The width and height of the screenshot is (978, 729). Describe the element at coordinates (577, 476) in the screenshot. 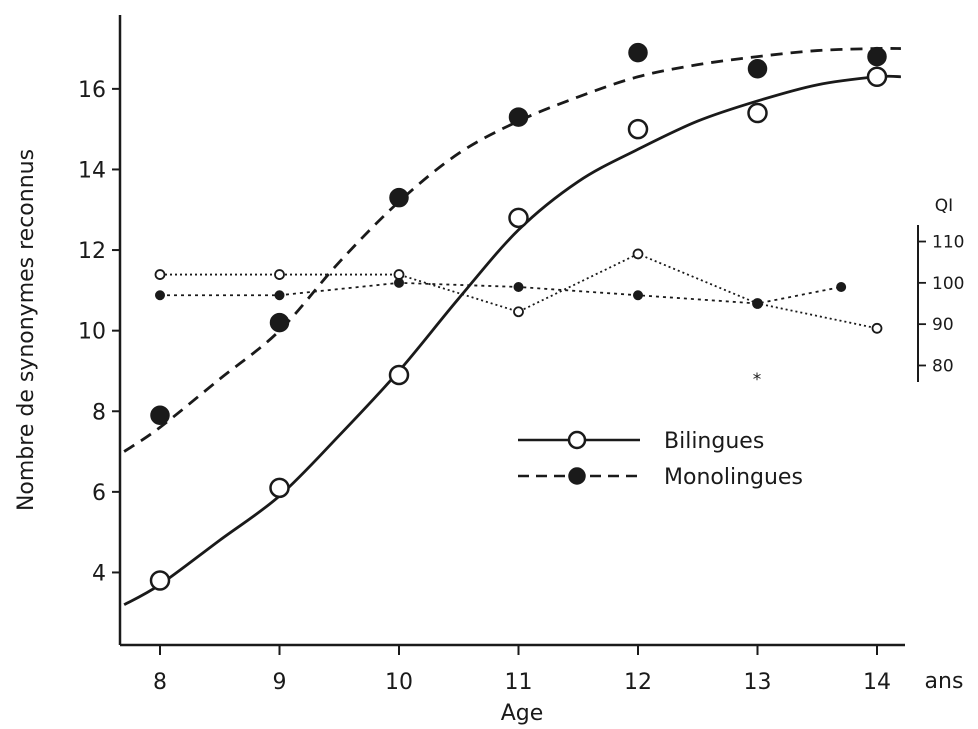

I see `legend-marker-monolingues` at that location.